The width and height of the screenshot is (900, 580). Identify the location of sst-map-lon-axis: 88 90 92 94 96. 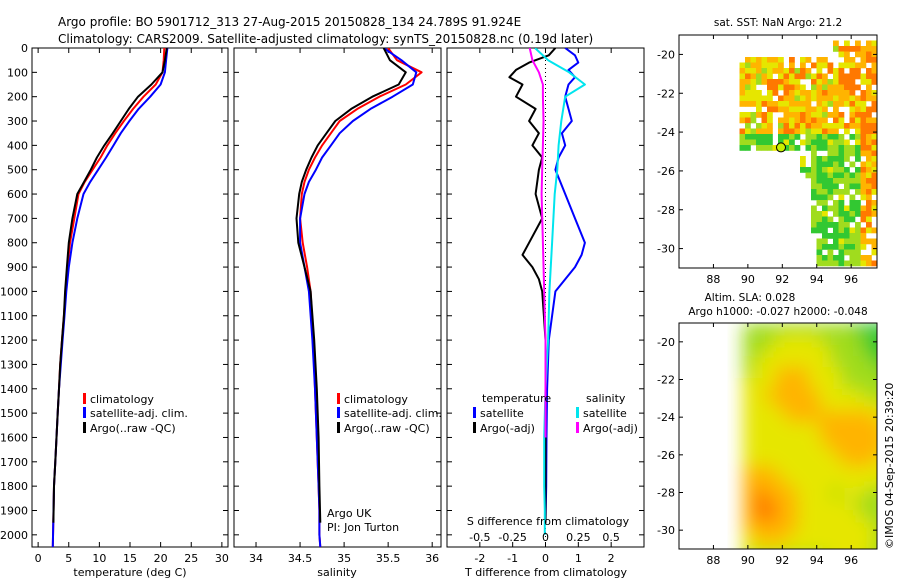
(782, 160).